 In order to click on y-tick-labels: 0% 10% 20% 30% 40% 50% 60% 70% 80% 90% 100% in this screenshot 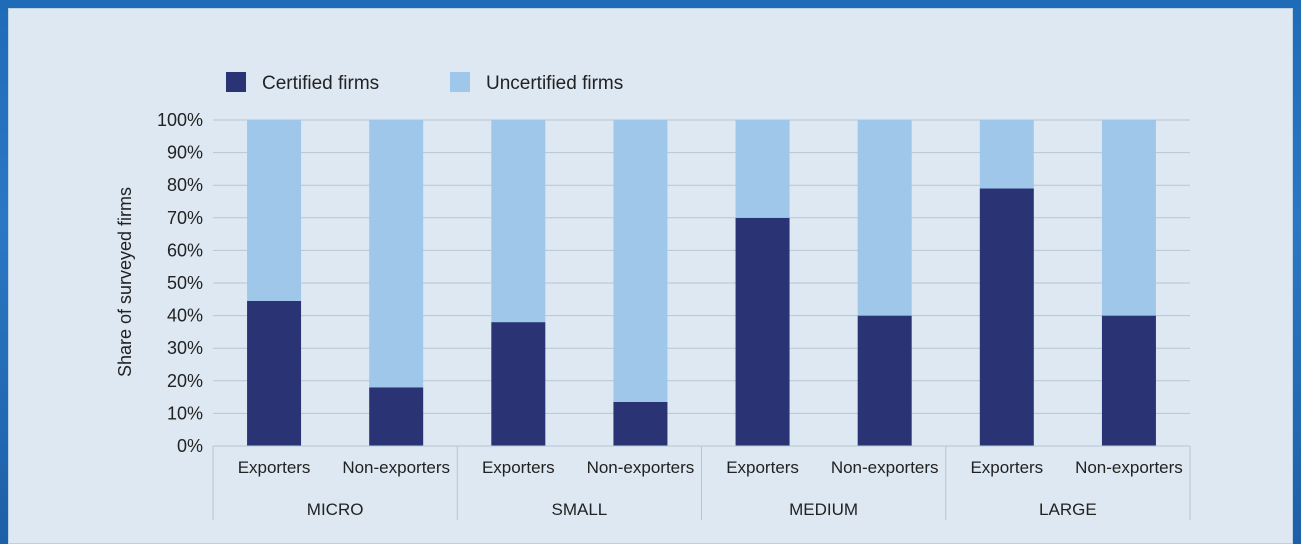, I will do `click(180, 283)`.